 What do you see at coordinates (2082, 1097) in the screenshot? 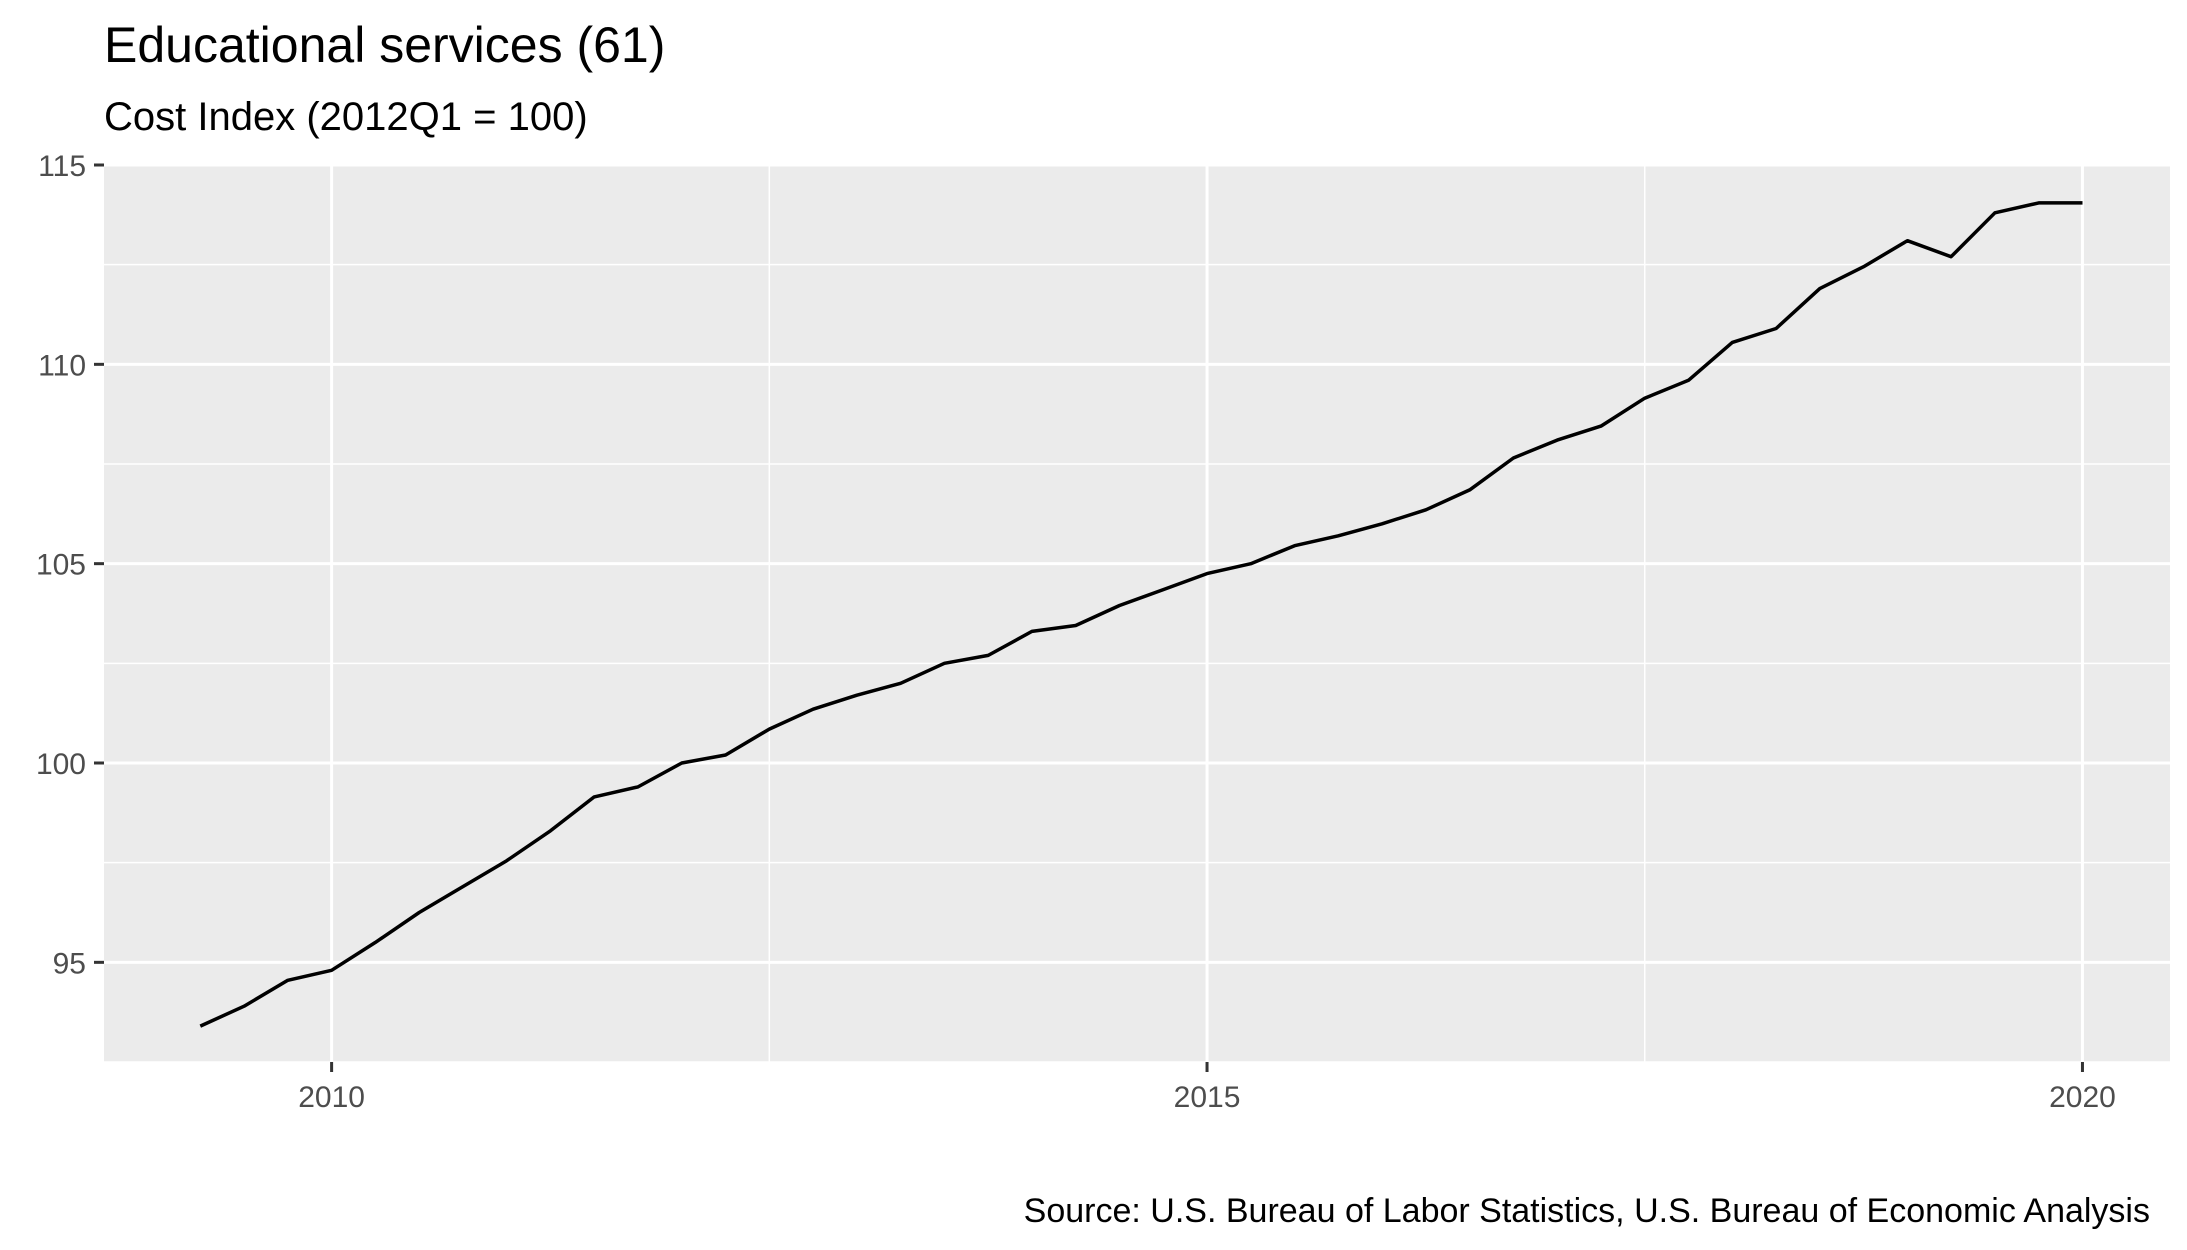
I see `x-tick-label: 2020` at bounding box center [2082, 1097].